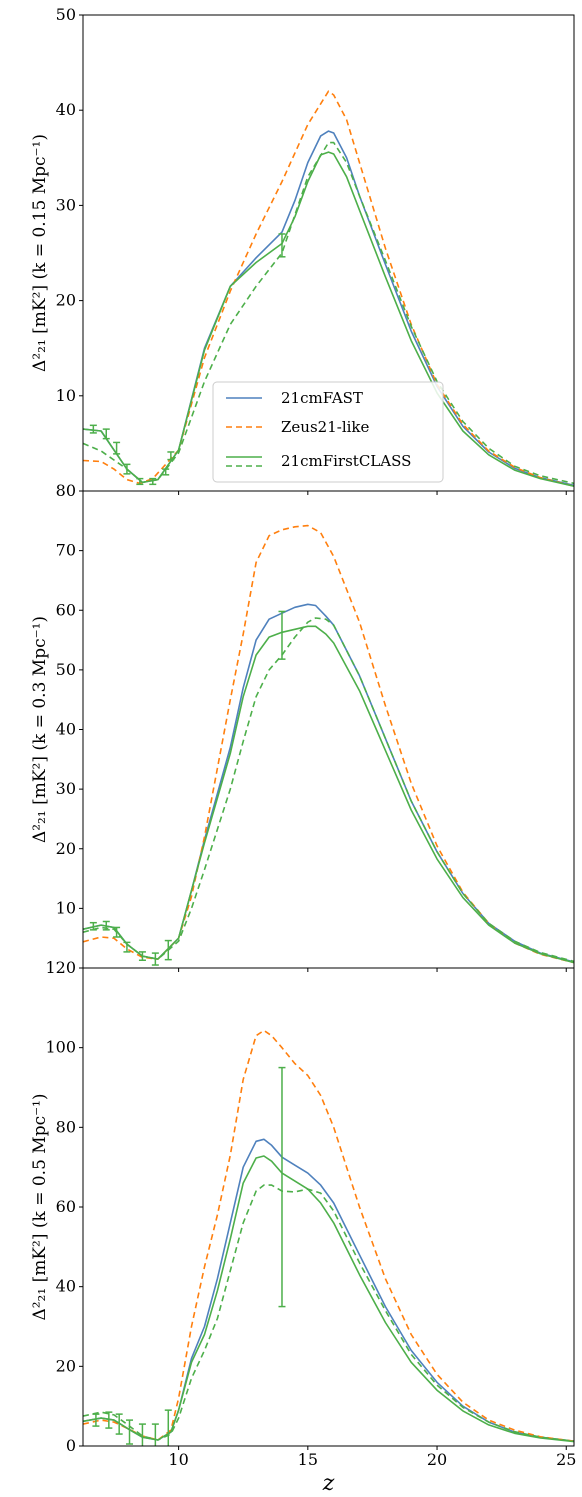 This screenshot has width=582, height=1497. I want to click on x-tick-label: 25, so click(566, 1459).